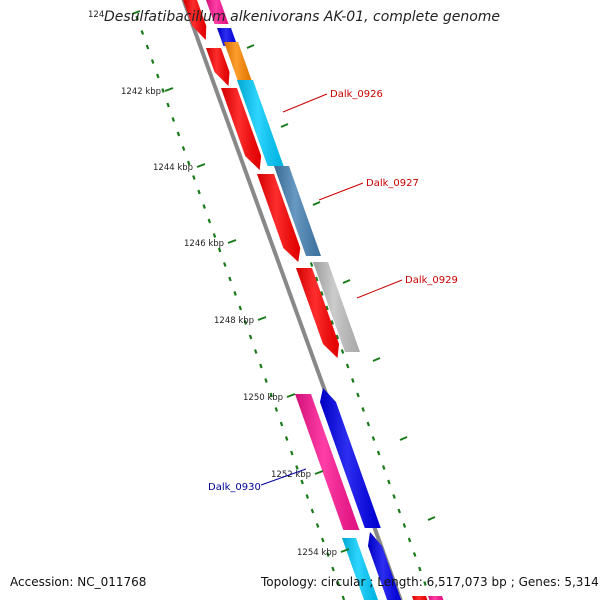  I want to click on ruler-major-tick: 1250 kbp, so click(269, 398).